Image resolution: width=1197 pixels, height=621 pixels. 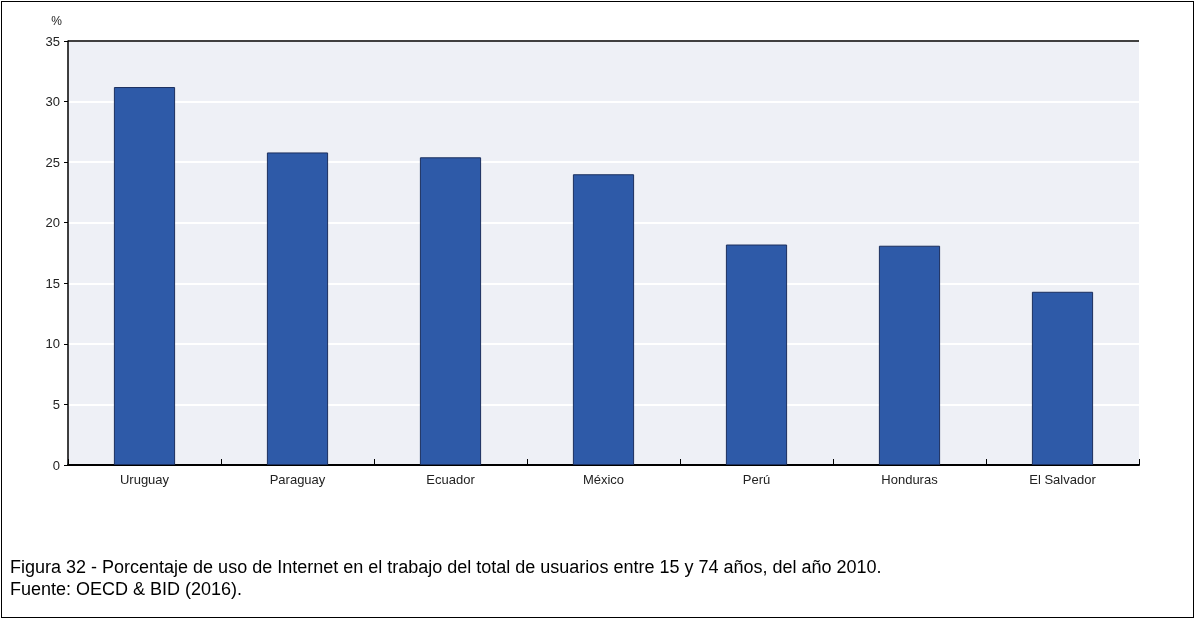 What do you see at coordinates (52, 344) in the screenshot?
I see `y-tick-label: 10` at bounding box center [52, 344].